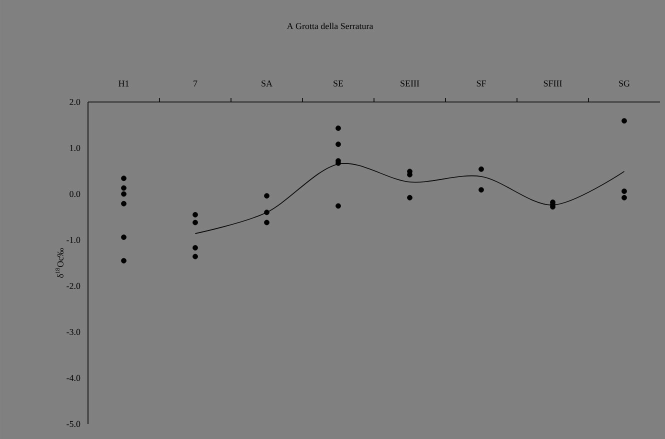 This screenshot has width=665, height=439. What do you see at coordinates (73, 424) in the screenshot?
I see `y-tick-label: -5.0` at bounding box center [73, 424].